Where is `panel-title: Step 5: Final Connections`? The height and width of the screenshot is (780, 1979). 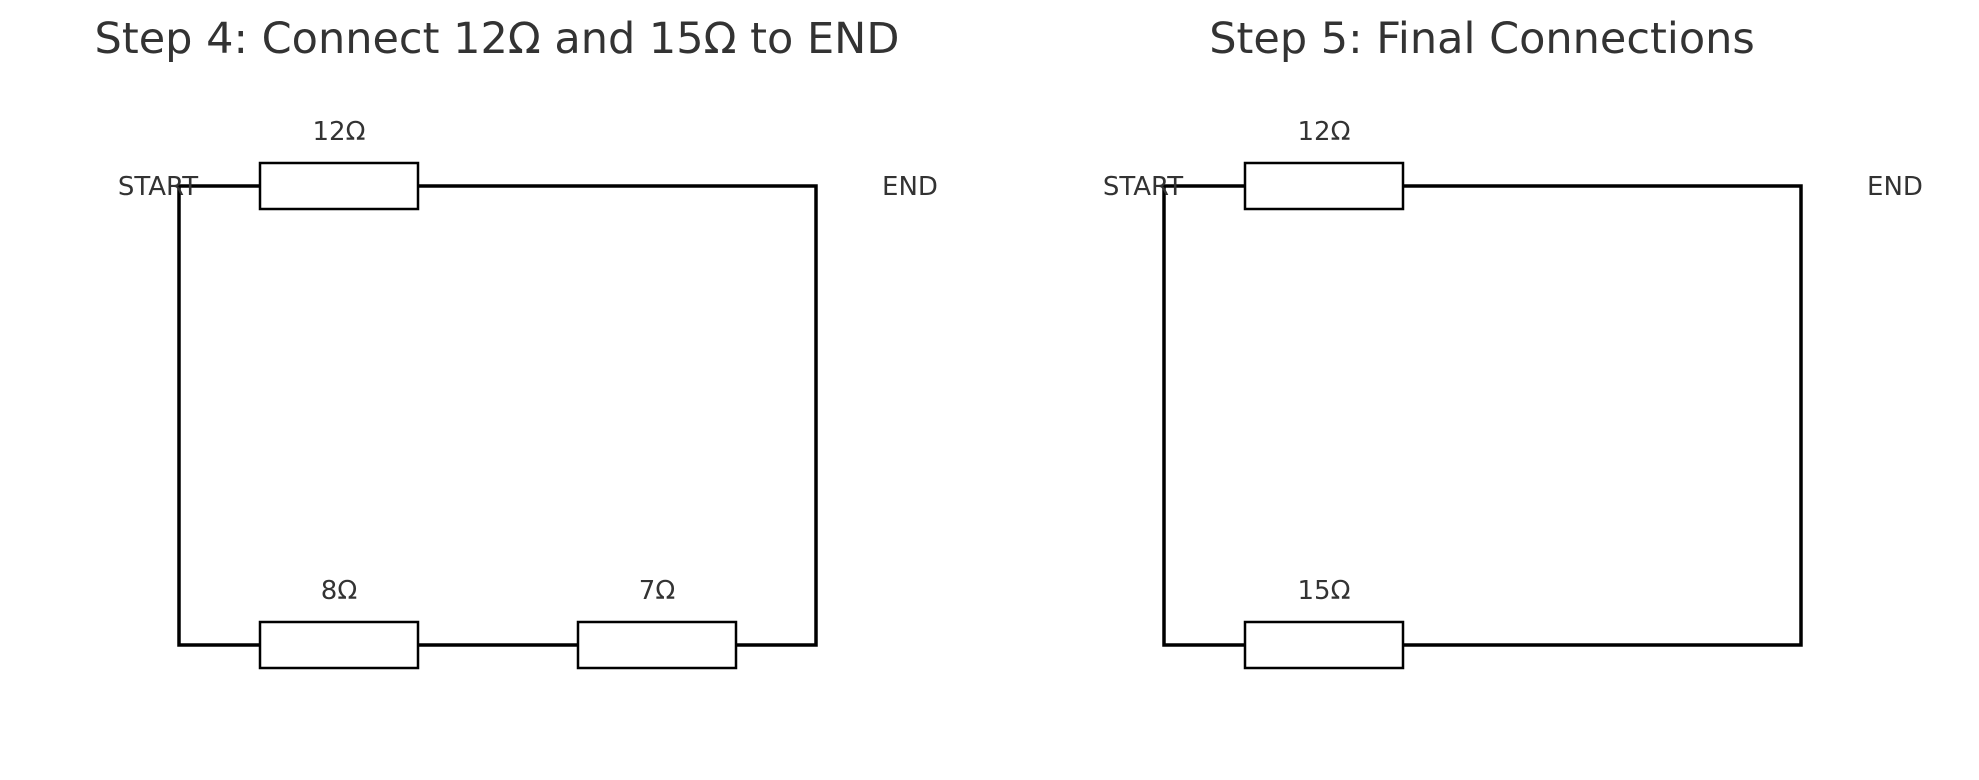 panel-title: Step 5: Final Connections is located at coordinates (1482, 39).